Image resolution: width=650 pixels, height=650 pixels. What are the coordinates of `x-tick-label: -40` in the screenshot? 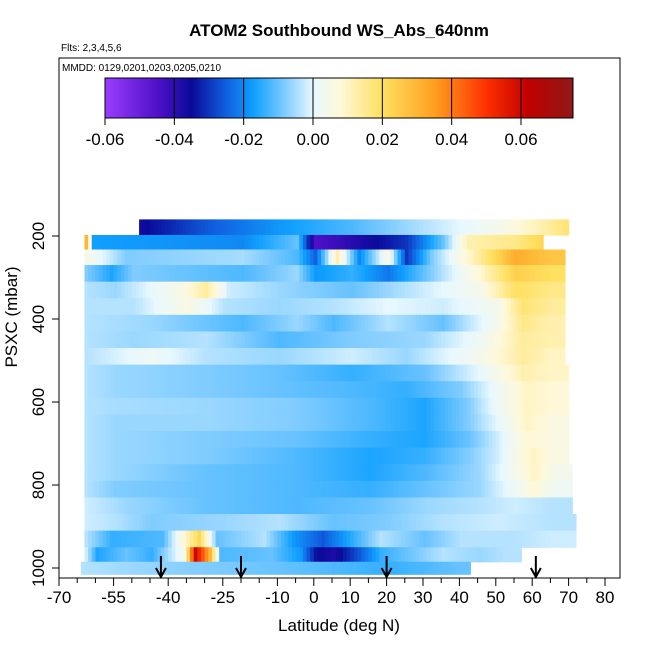 It's located at (168, 597).